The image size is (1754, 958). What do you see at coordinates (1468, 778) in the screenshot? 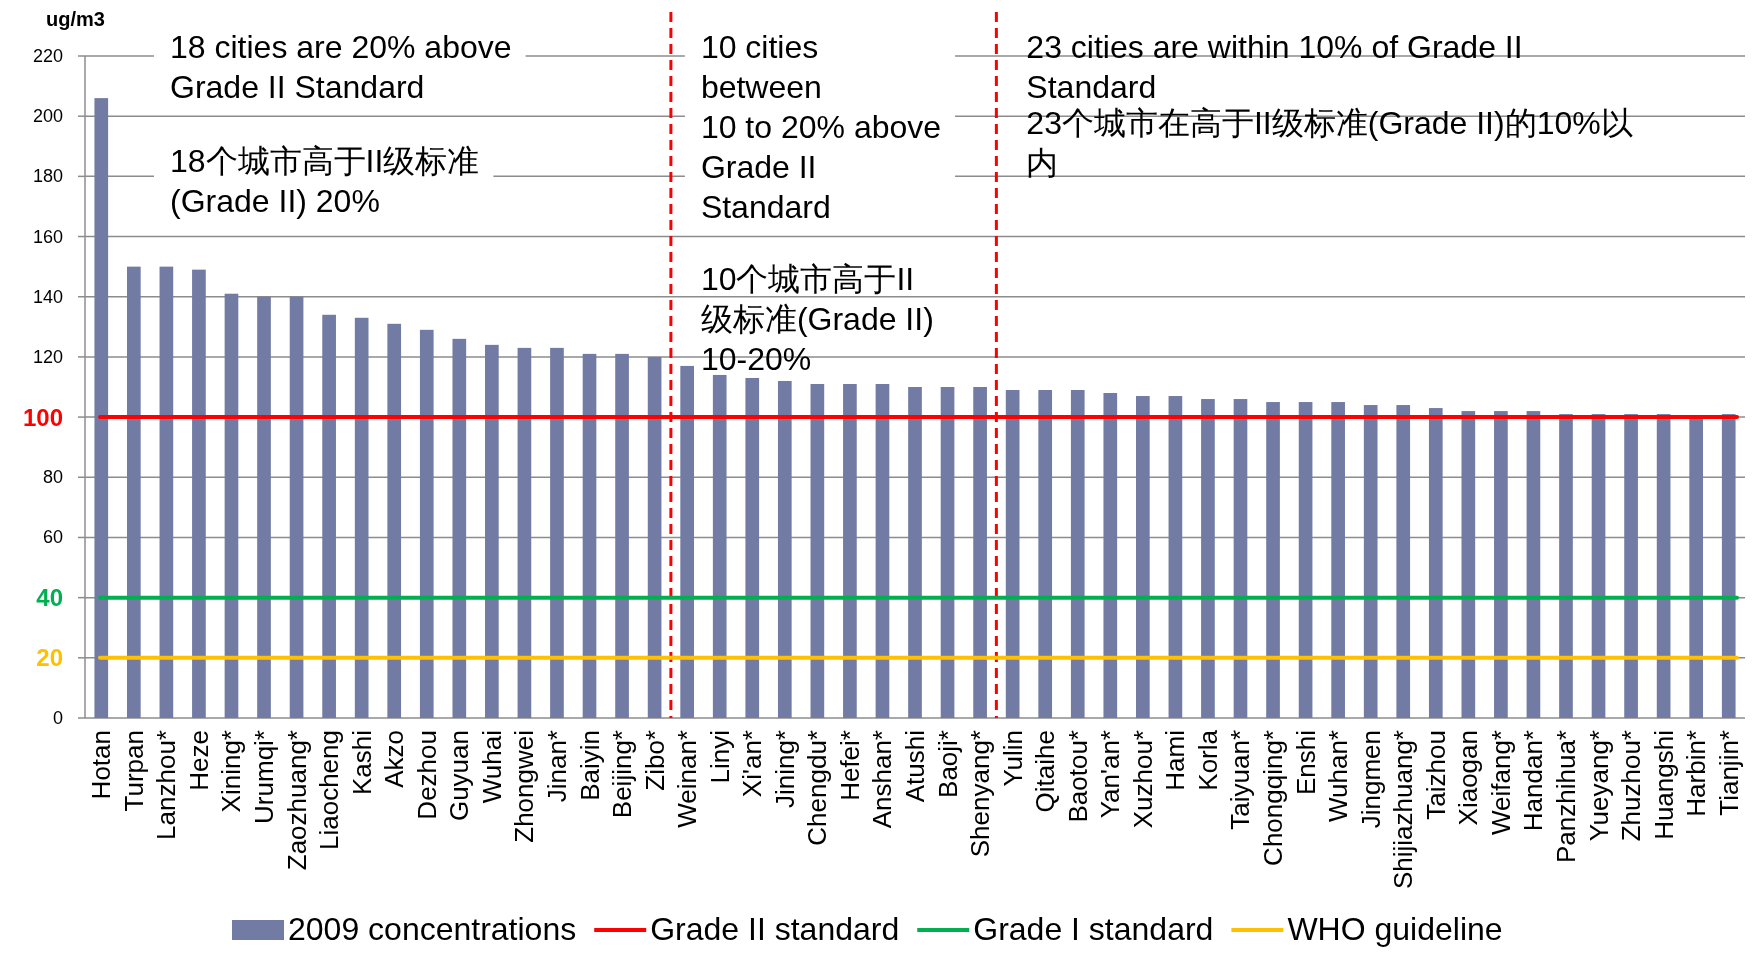
I see `x-tick-label: Xiaogan` at bounding box center [1468, 778].